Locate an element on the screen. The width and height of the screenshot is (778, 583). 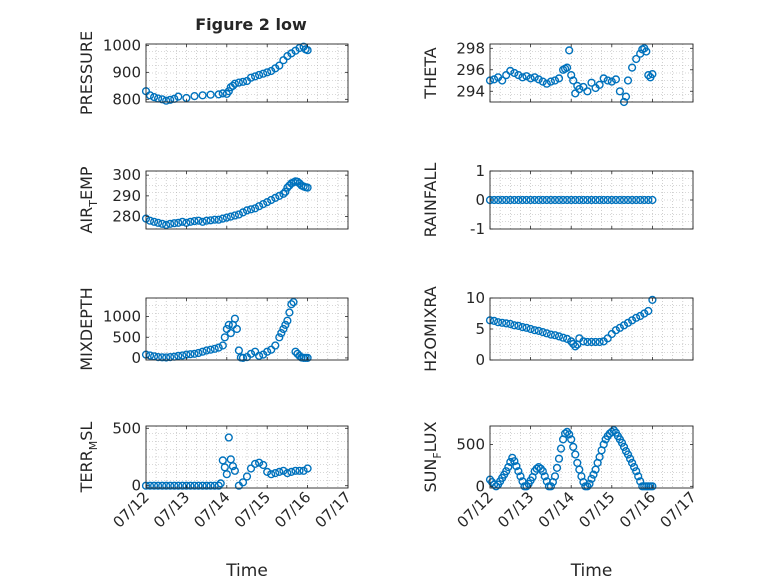
panel-mixdepth: 0 500 1000 MIXDEPTH is located at coordinates (213, 329).